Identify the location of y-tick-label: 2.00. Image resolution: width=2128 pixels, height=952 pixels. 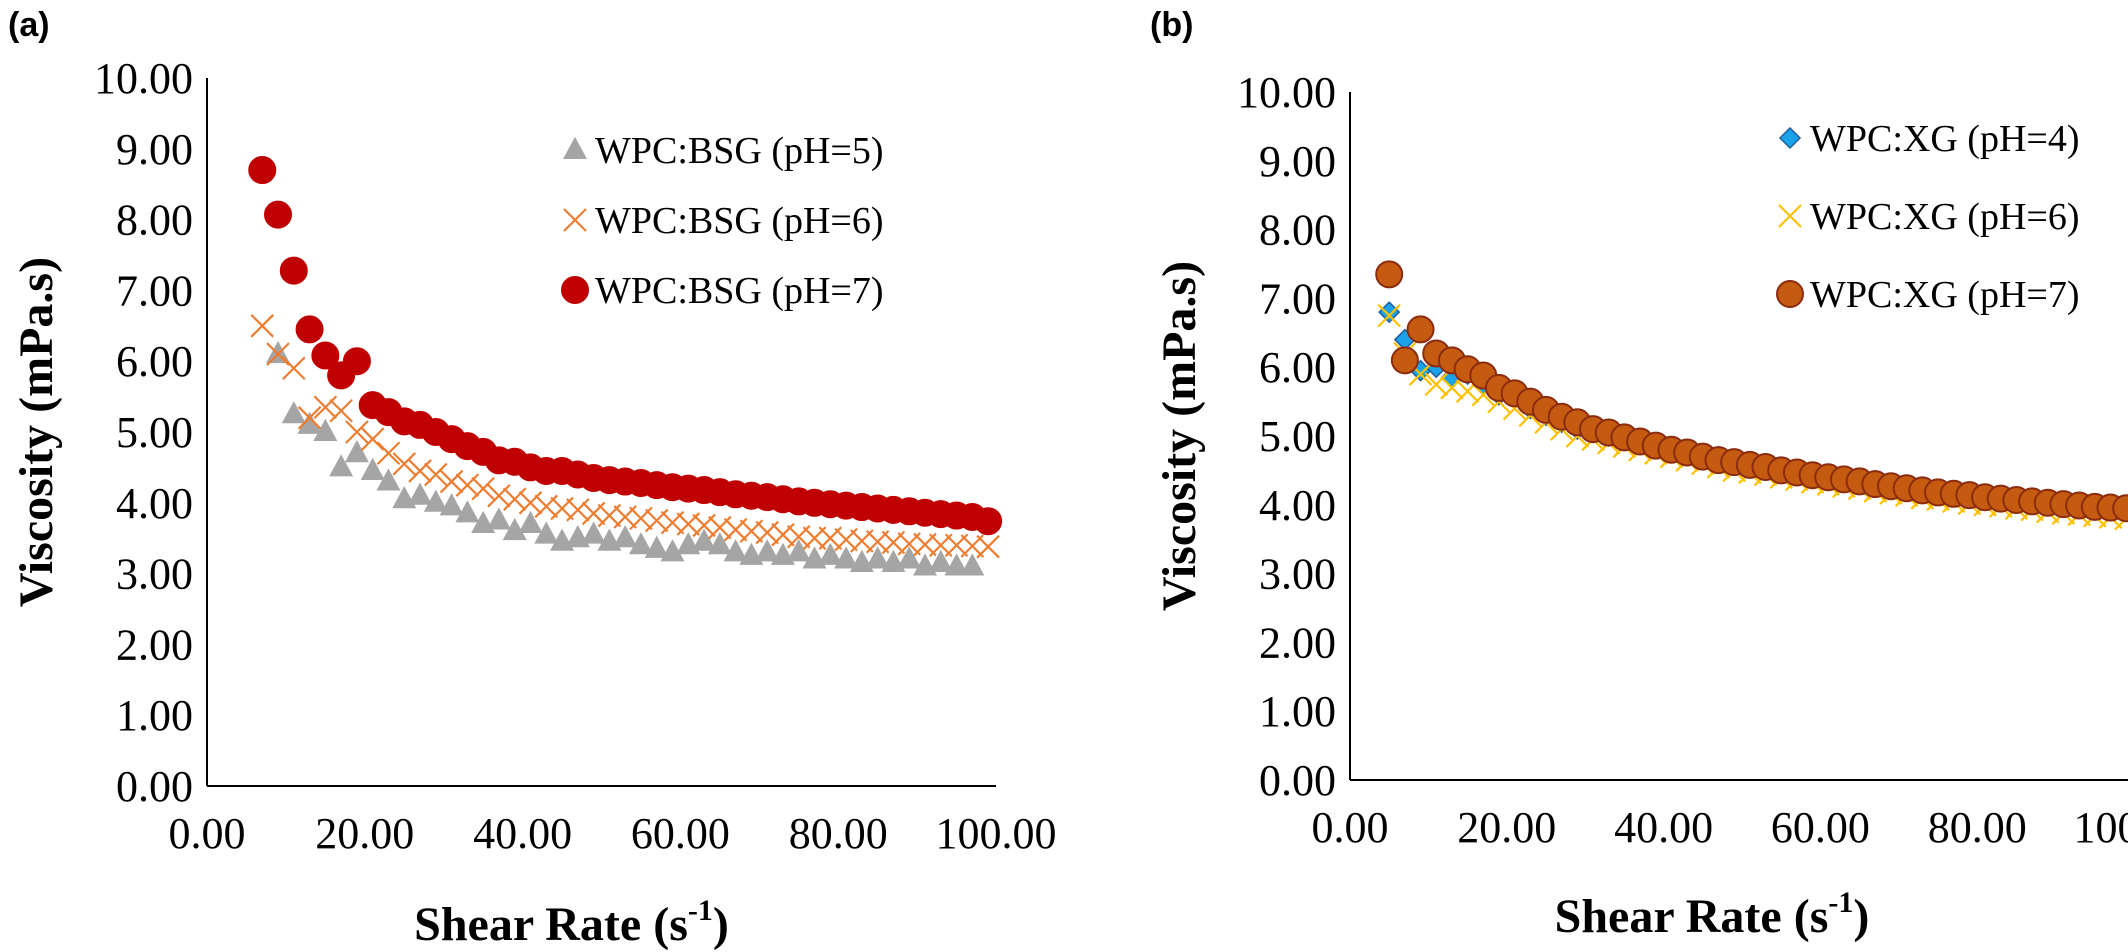
(1297, 642).